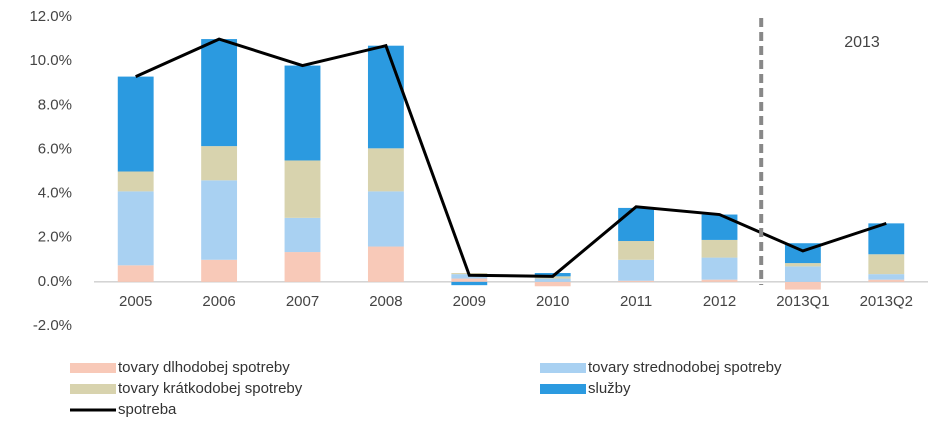  Describe the element at coordinates (135, 301) in the screenshot. I see `x-tick-label: 2005` at that location.